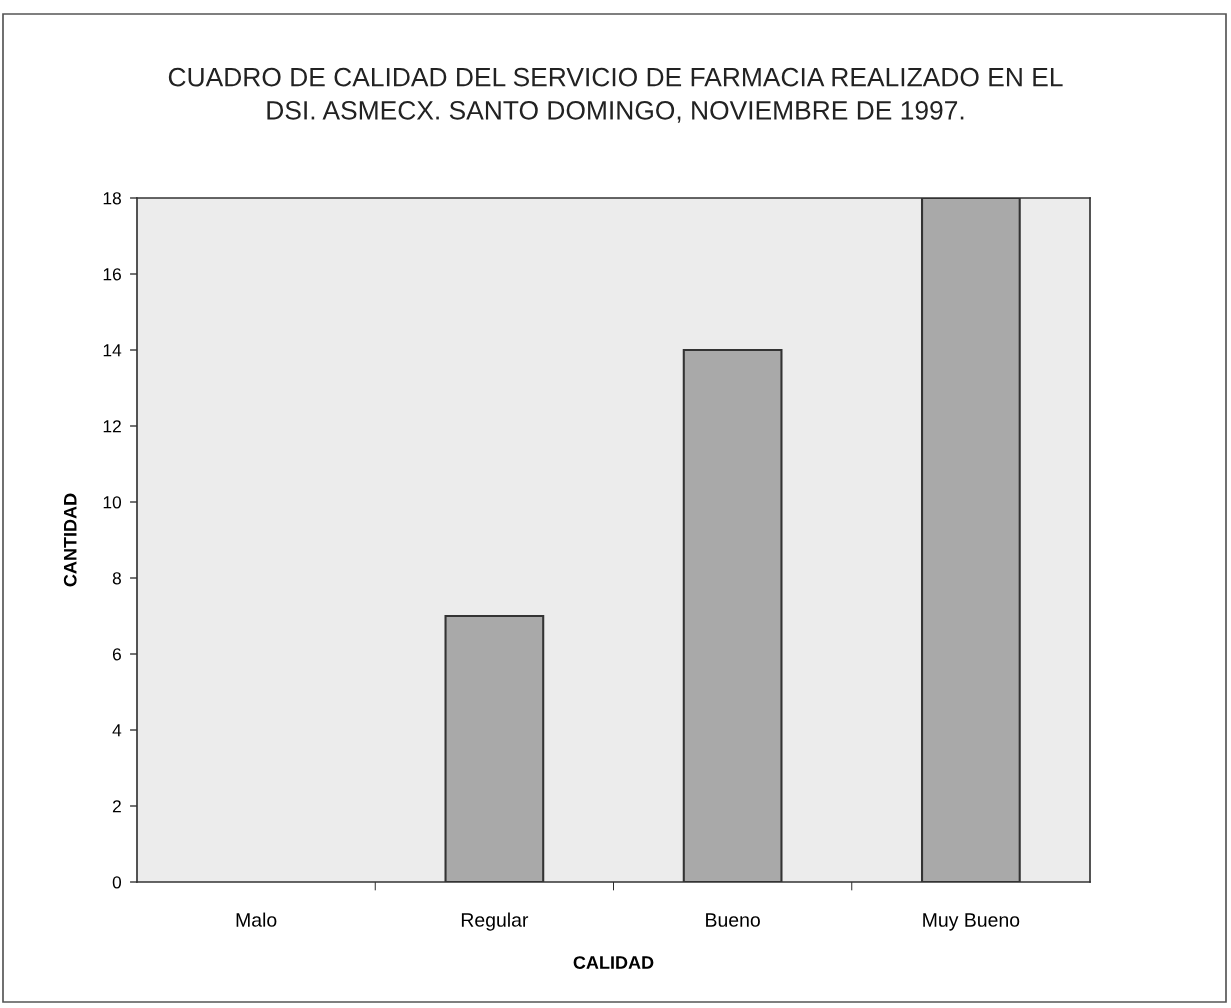 The height and width of the screenshot is (1008, 1231). What do you see at coordinates (112, 198) in the screenshot?
I see `y-tick-label: 18` at bounding box center [112, 198].